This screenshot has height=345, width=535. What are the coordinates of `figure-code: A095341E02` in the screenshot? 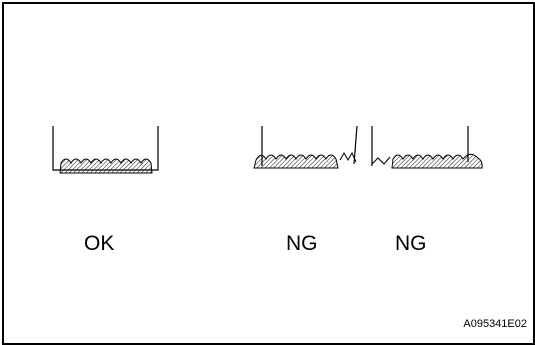 It's located at (495, 324).